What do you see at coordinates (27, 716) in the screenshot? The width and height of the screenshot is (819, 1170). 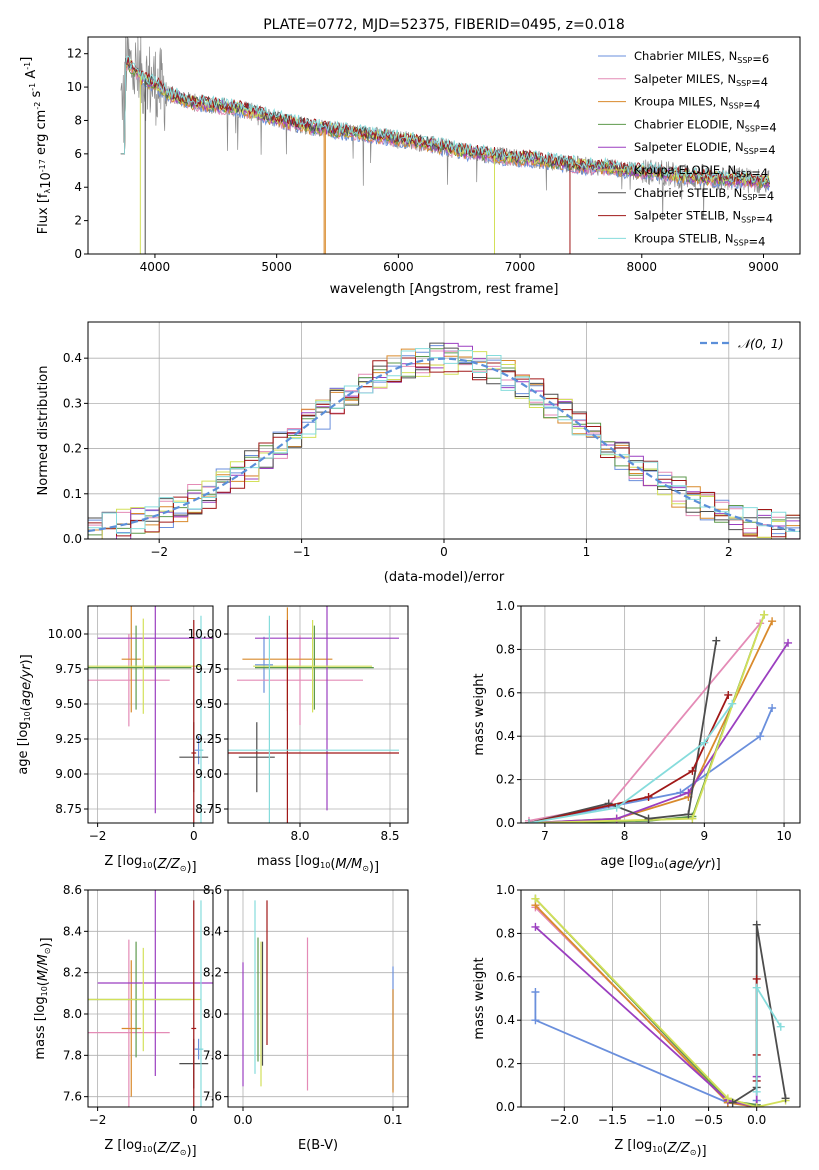 I see `y-axis-label-part: 10` at bounding box center [27, 716].